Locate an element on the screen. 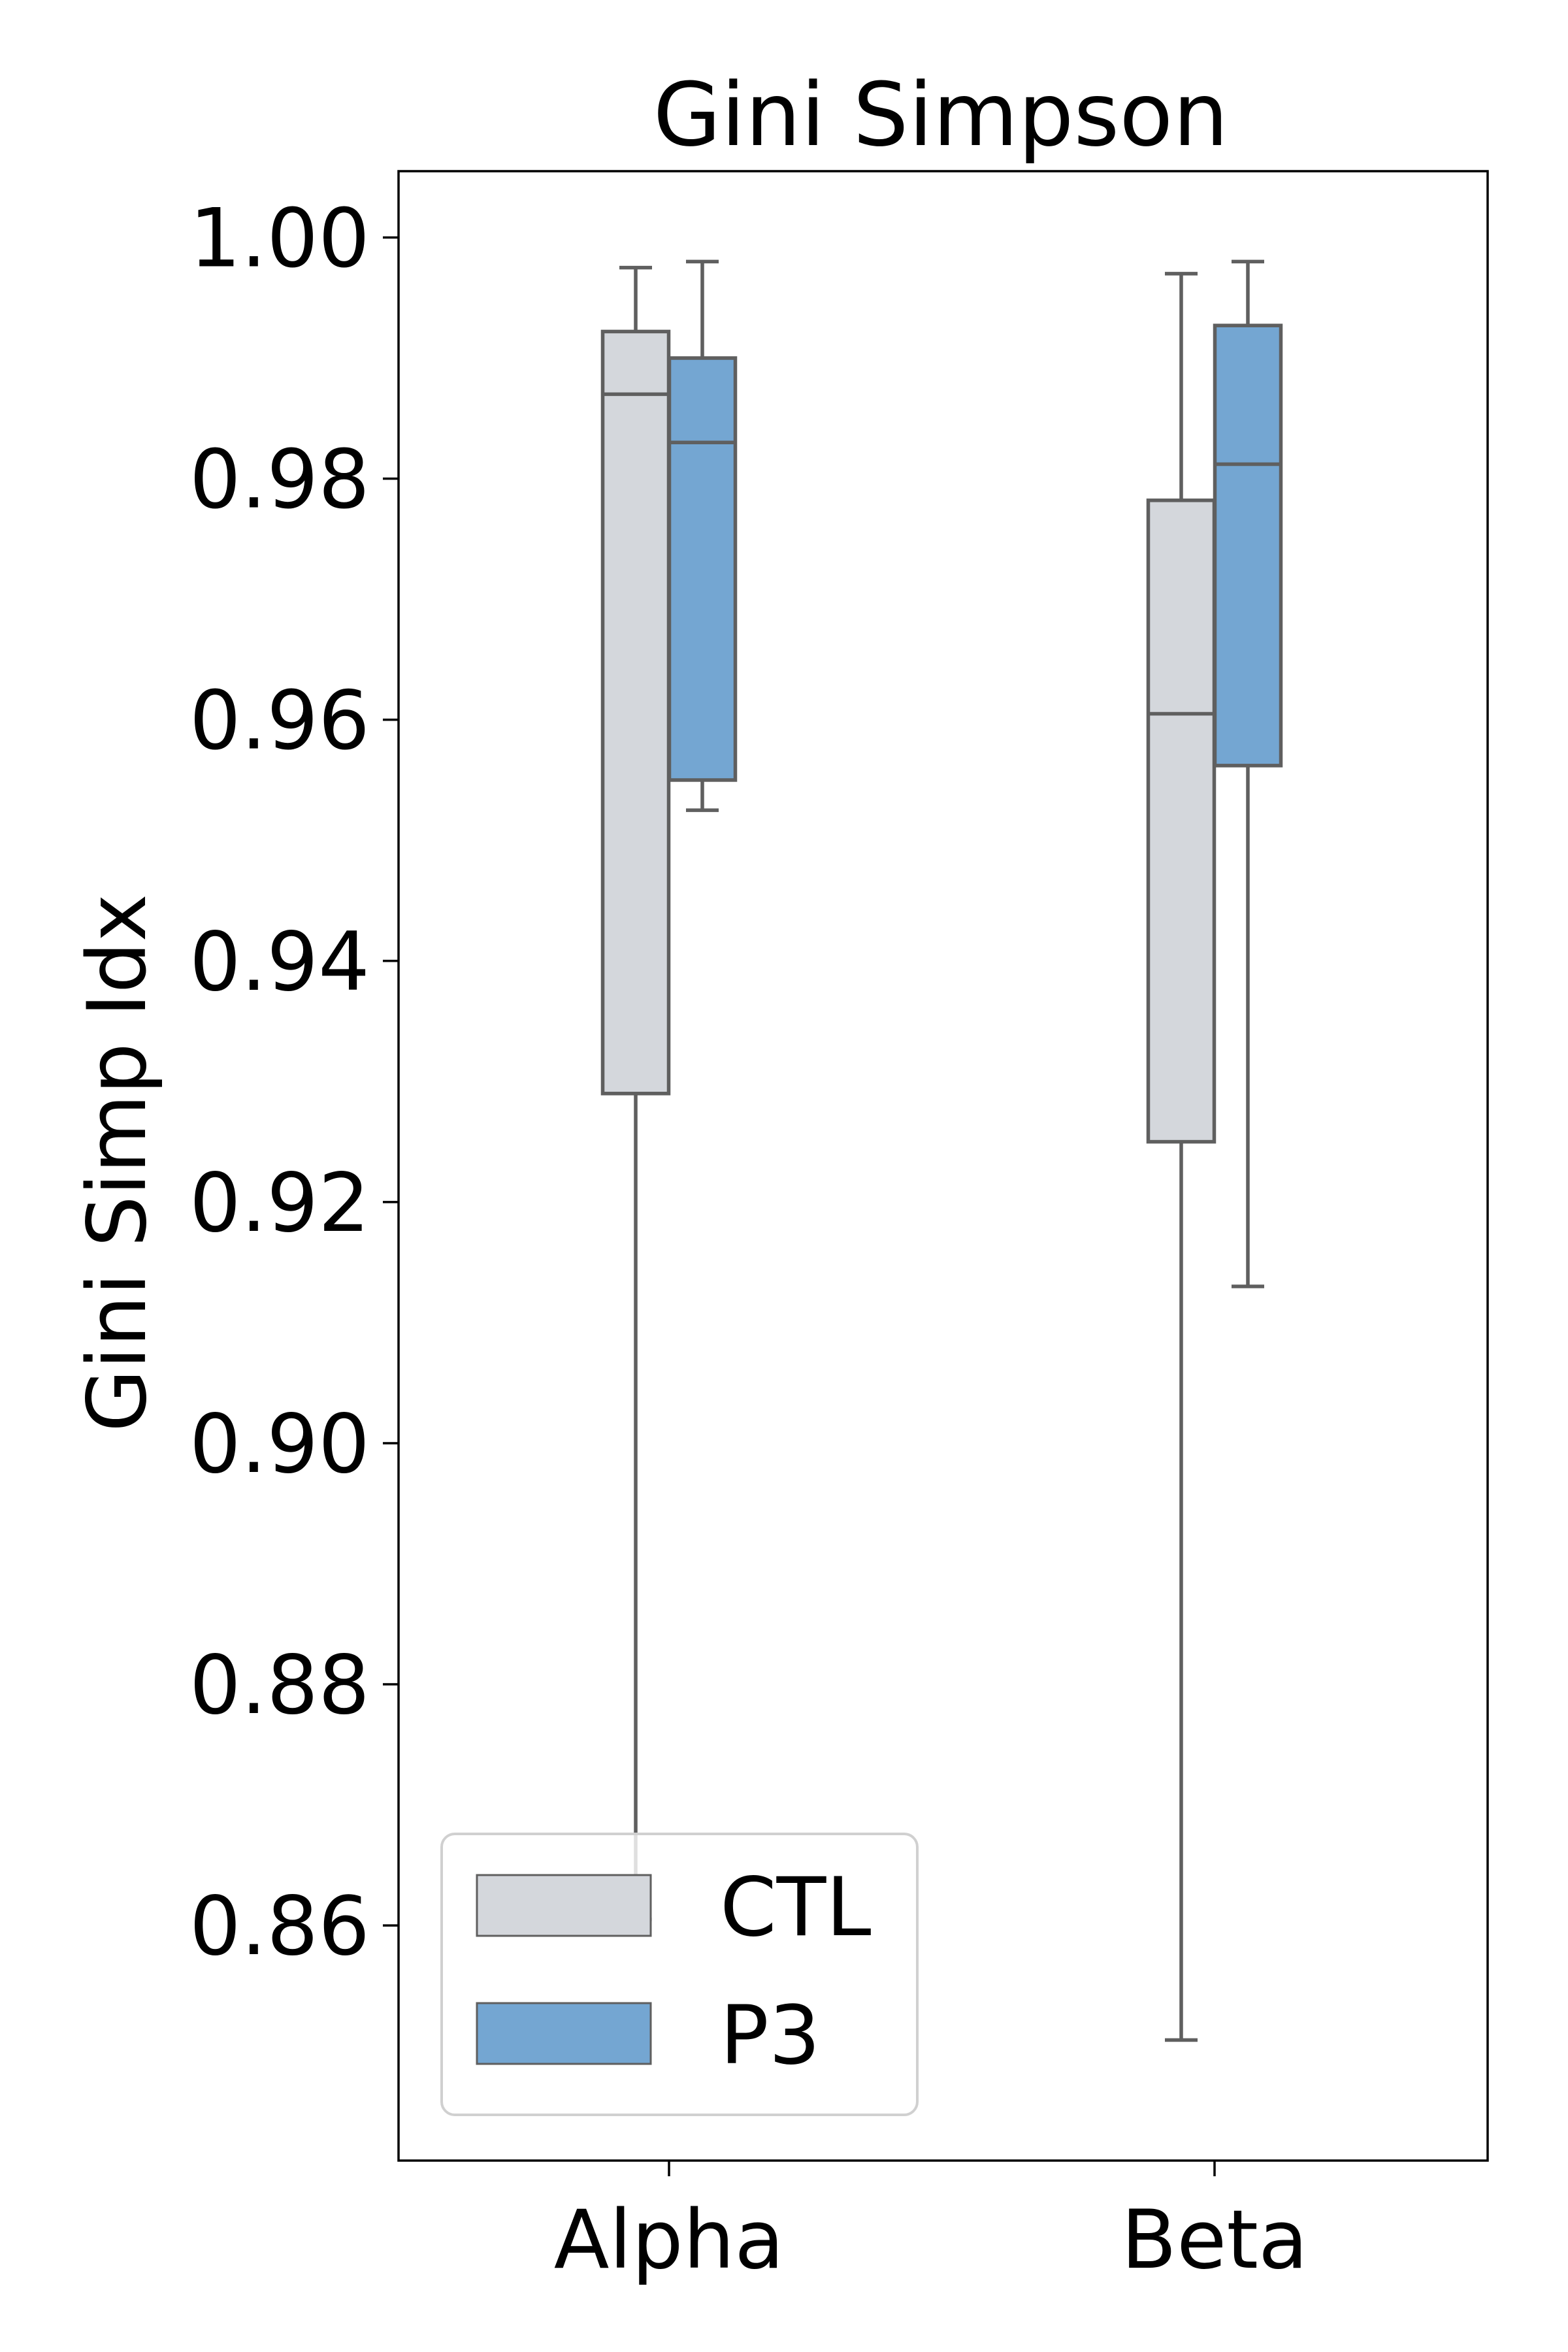  legend: CTL P3 is located at coordinates (679, 1974).